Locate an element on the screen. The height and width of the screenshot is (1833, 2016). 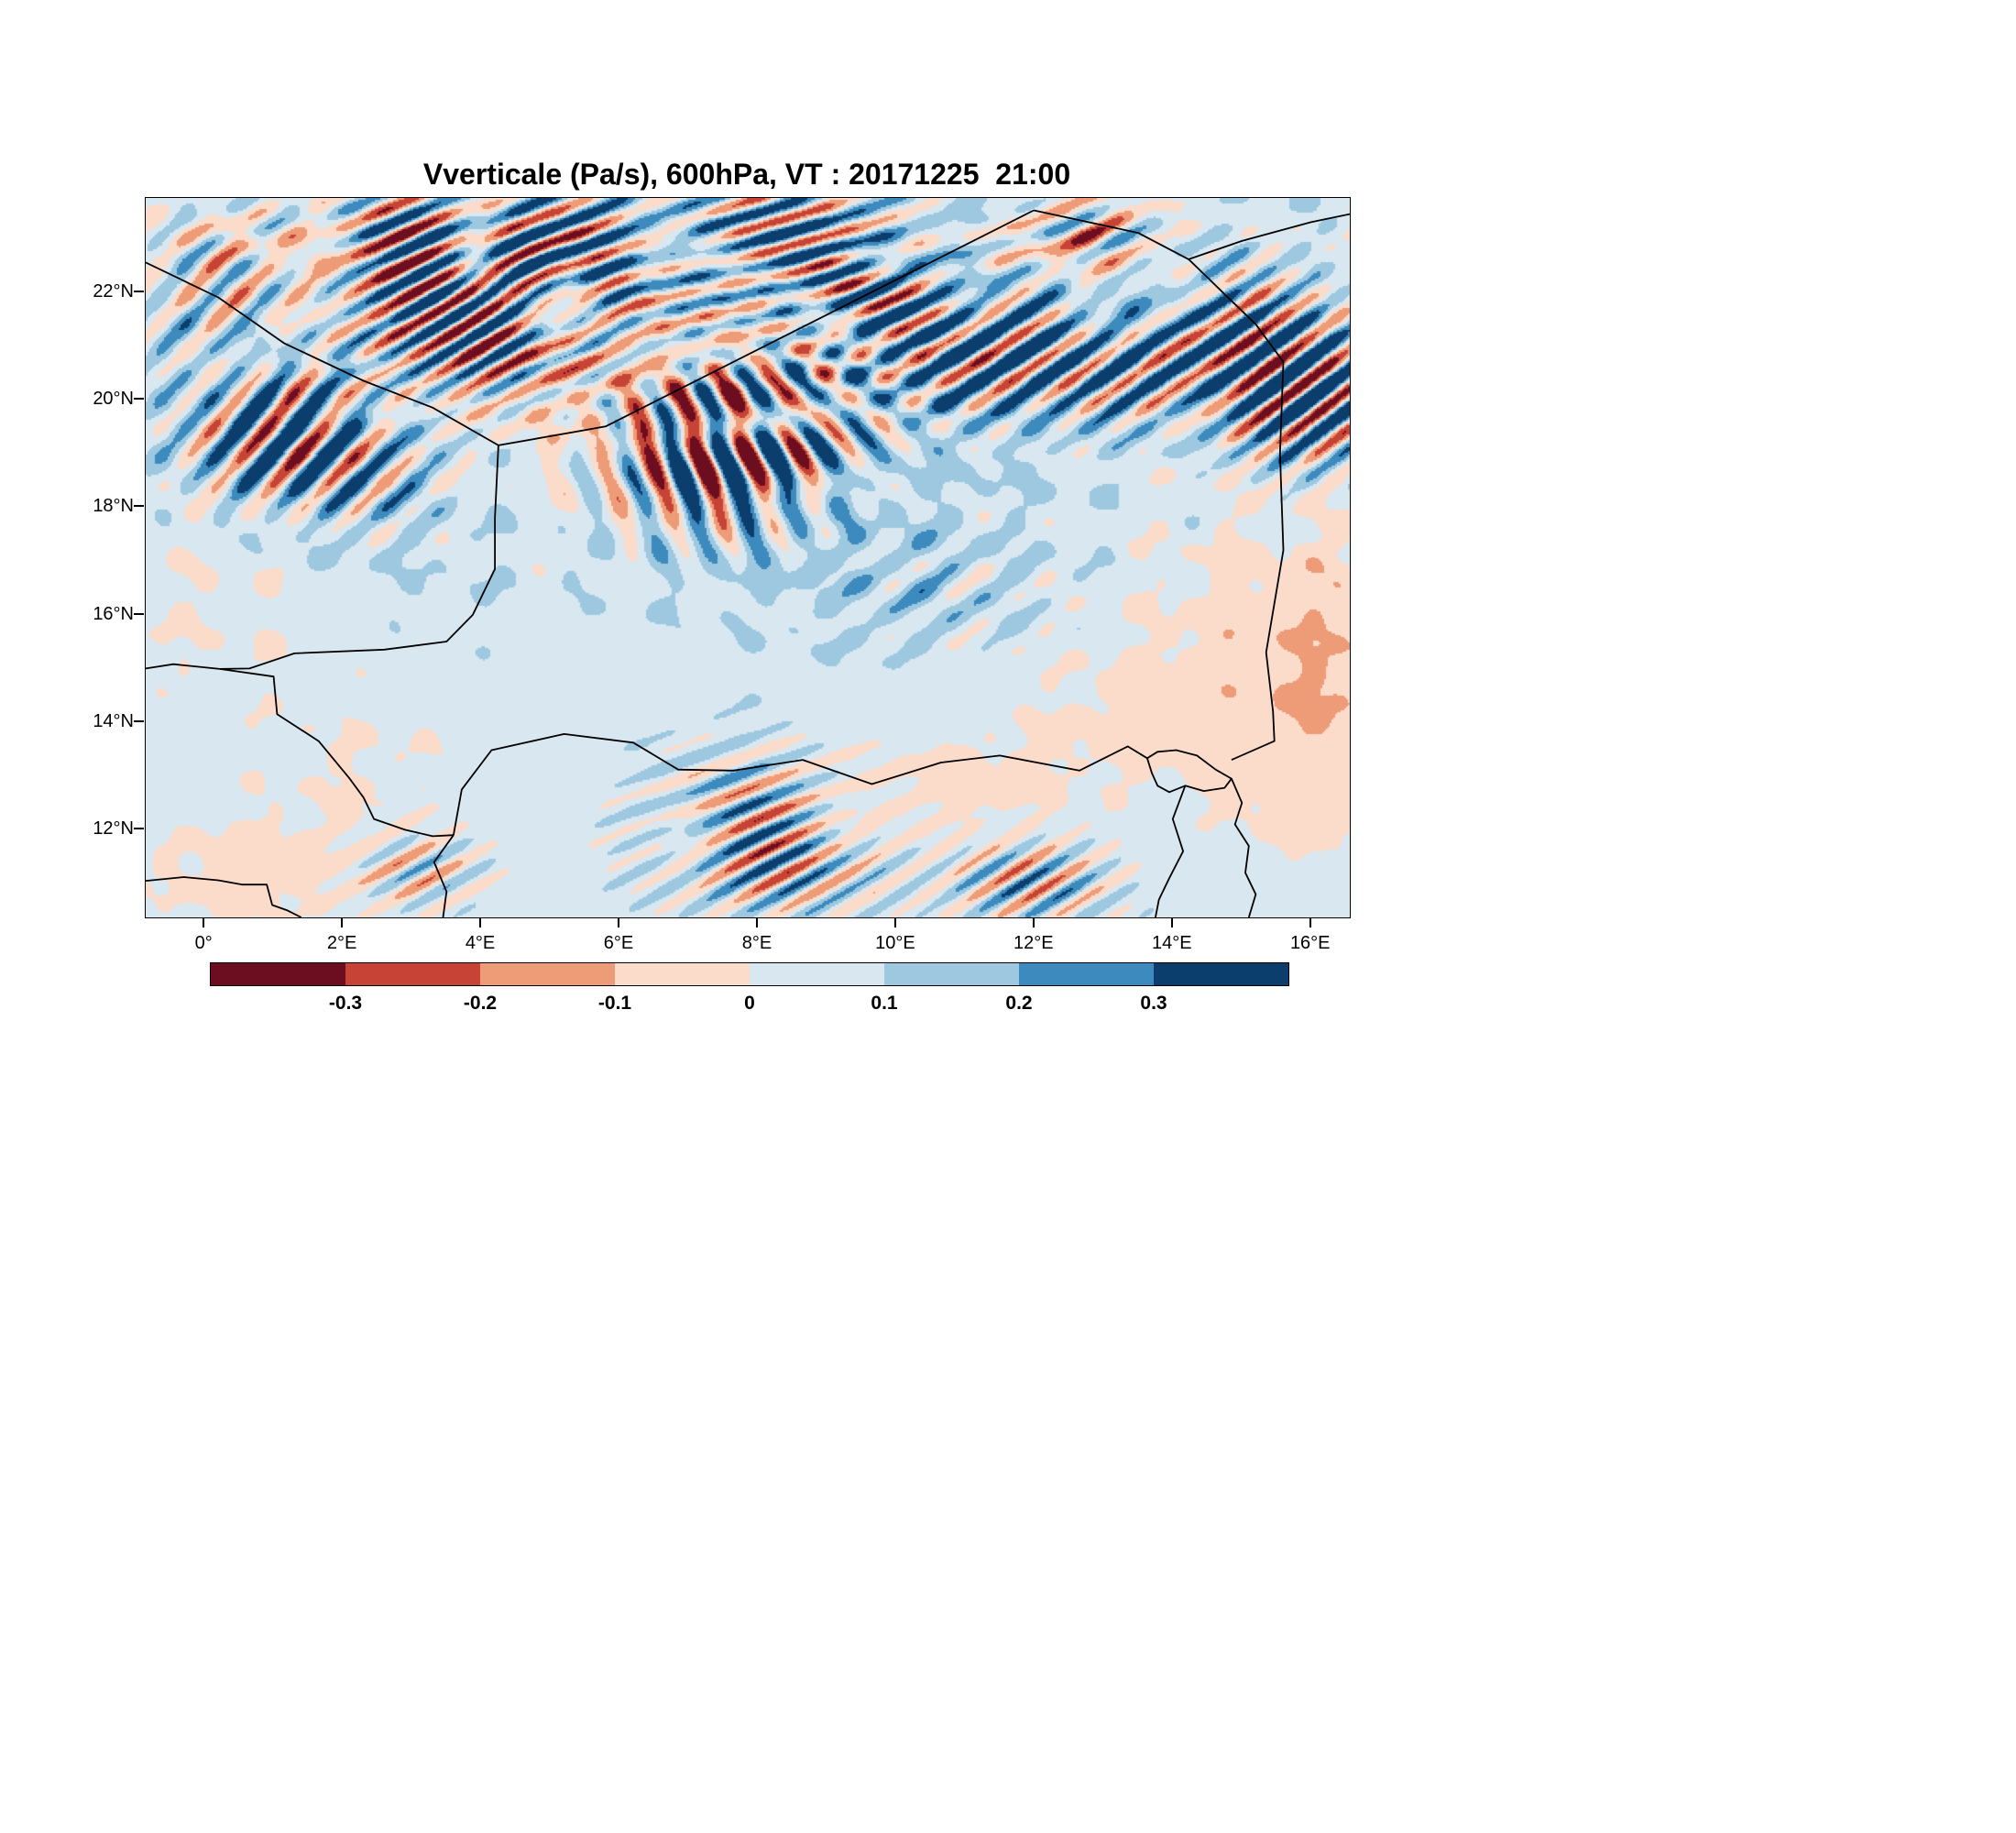
colorbar-tick-label: -0.1 is located at coordinates (614, 1003).